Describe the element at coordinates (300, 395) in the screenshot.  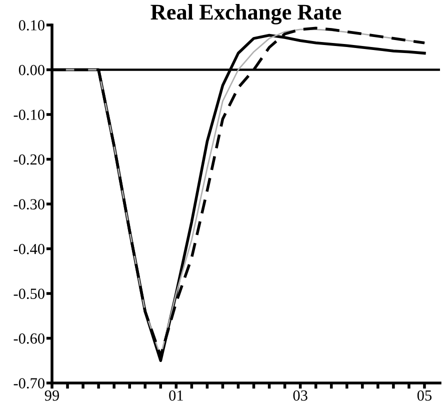
I see `x-tick-label: 03` at that location.